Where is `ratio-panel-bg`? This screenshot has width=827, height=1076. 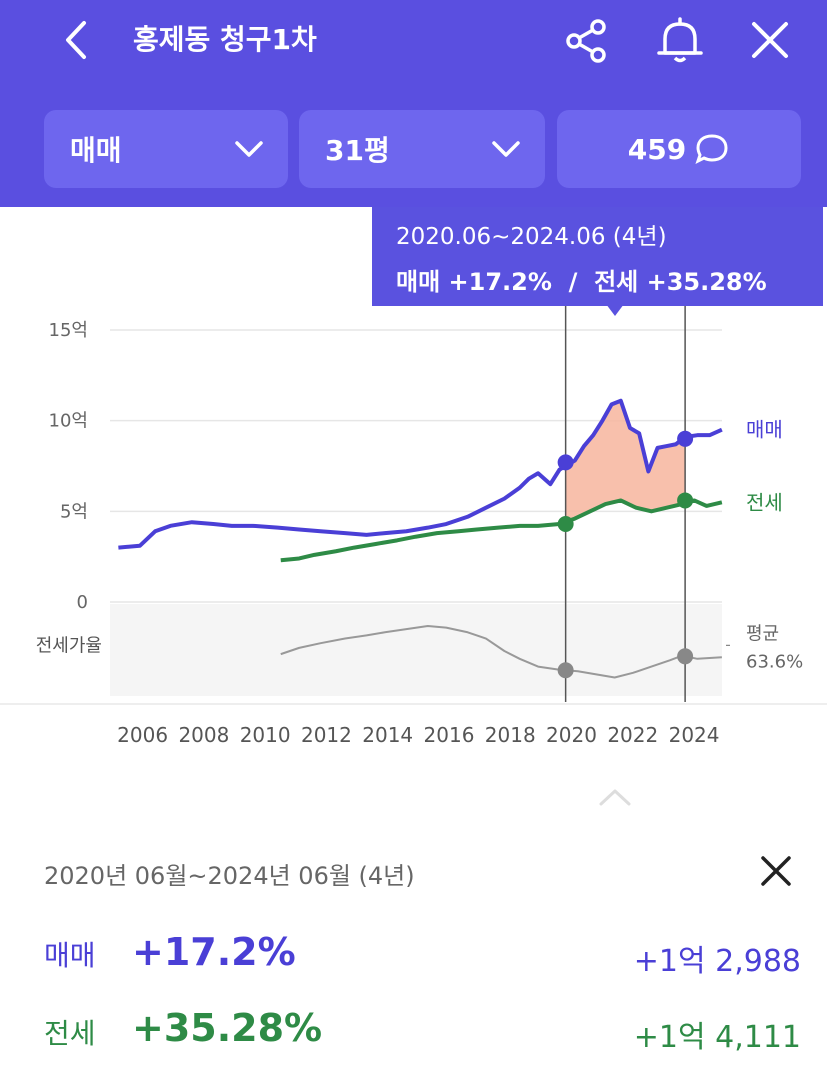
ratio-panel-bg is located at coordinates (416, 650).